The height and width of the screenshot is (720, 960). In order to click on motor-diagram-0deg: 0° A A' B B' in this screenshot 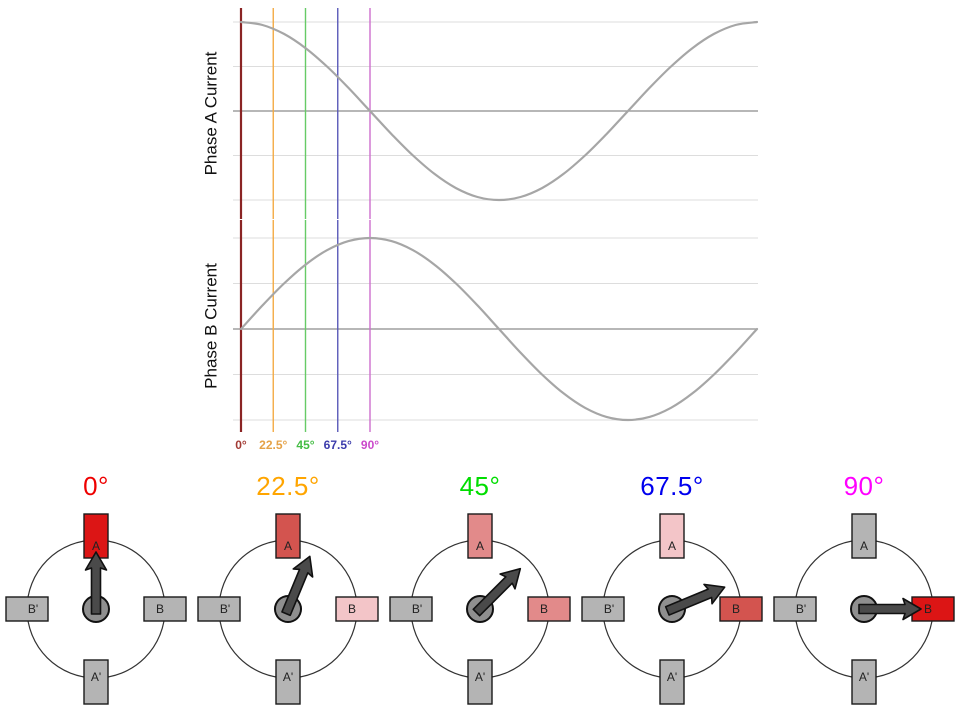, I will do `click(96, 594)`.